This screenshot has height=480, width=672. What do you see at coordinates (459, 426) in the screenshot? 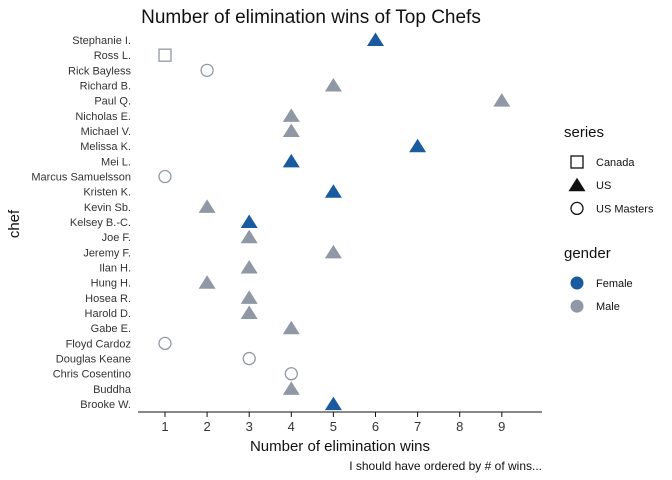
I see `x-tick-label-8: 8` at bounding box center [459, 426].